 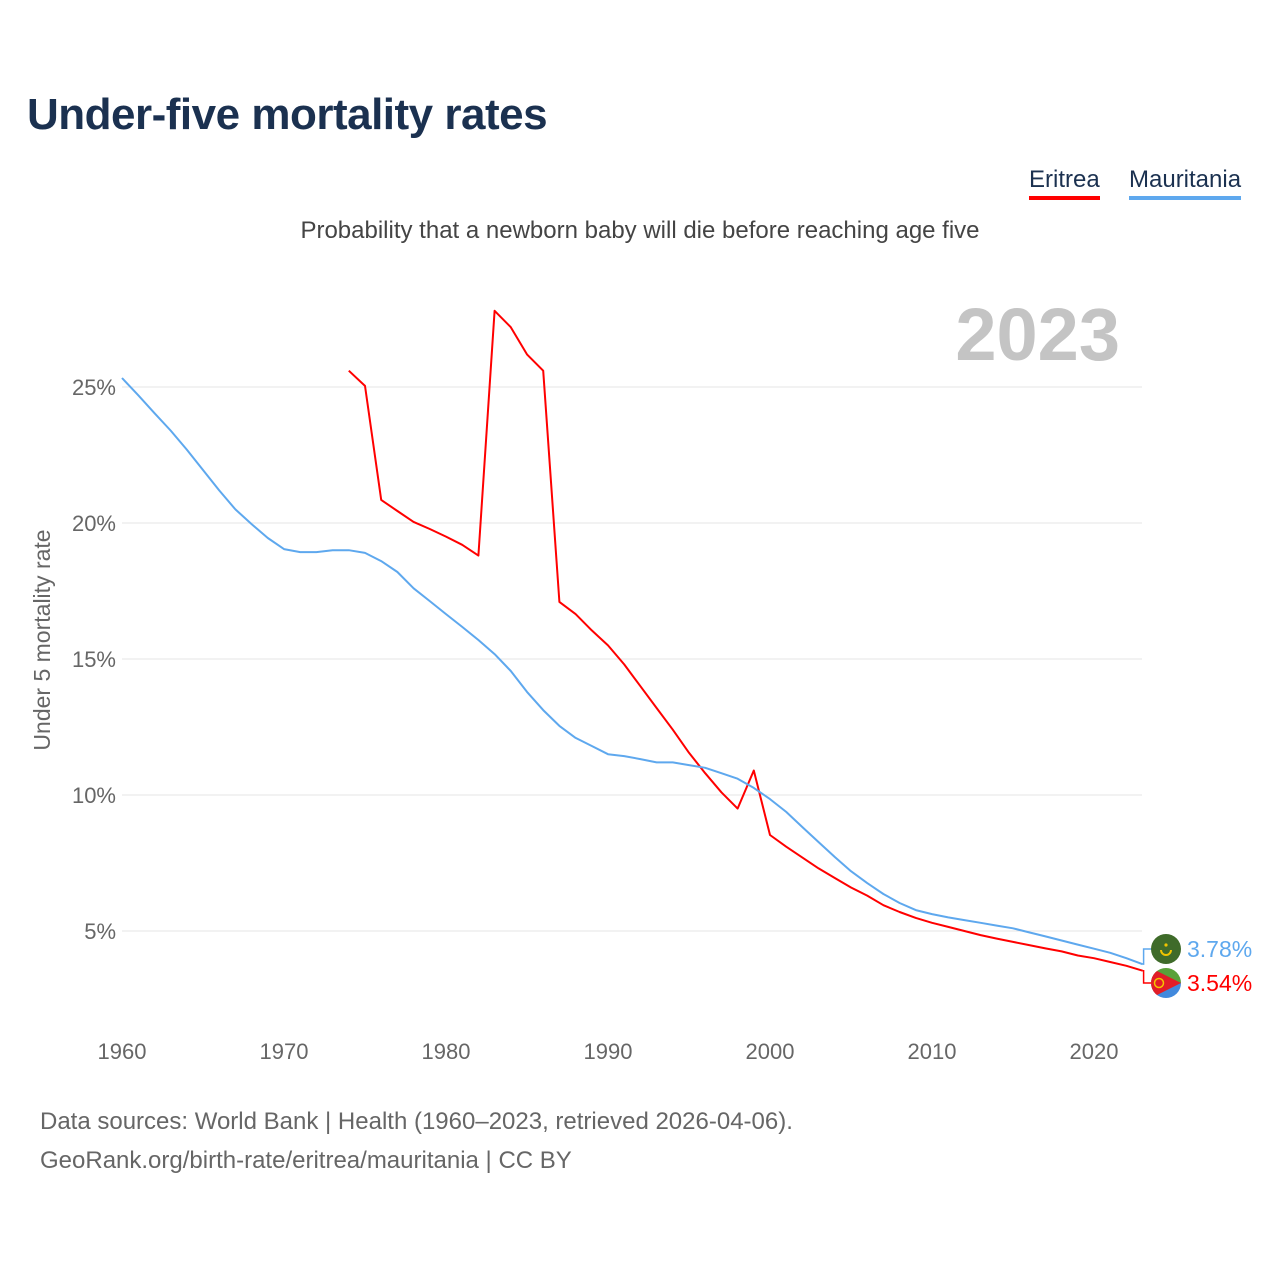 I want to click on red-triangle, so click(x=1166, y=983).